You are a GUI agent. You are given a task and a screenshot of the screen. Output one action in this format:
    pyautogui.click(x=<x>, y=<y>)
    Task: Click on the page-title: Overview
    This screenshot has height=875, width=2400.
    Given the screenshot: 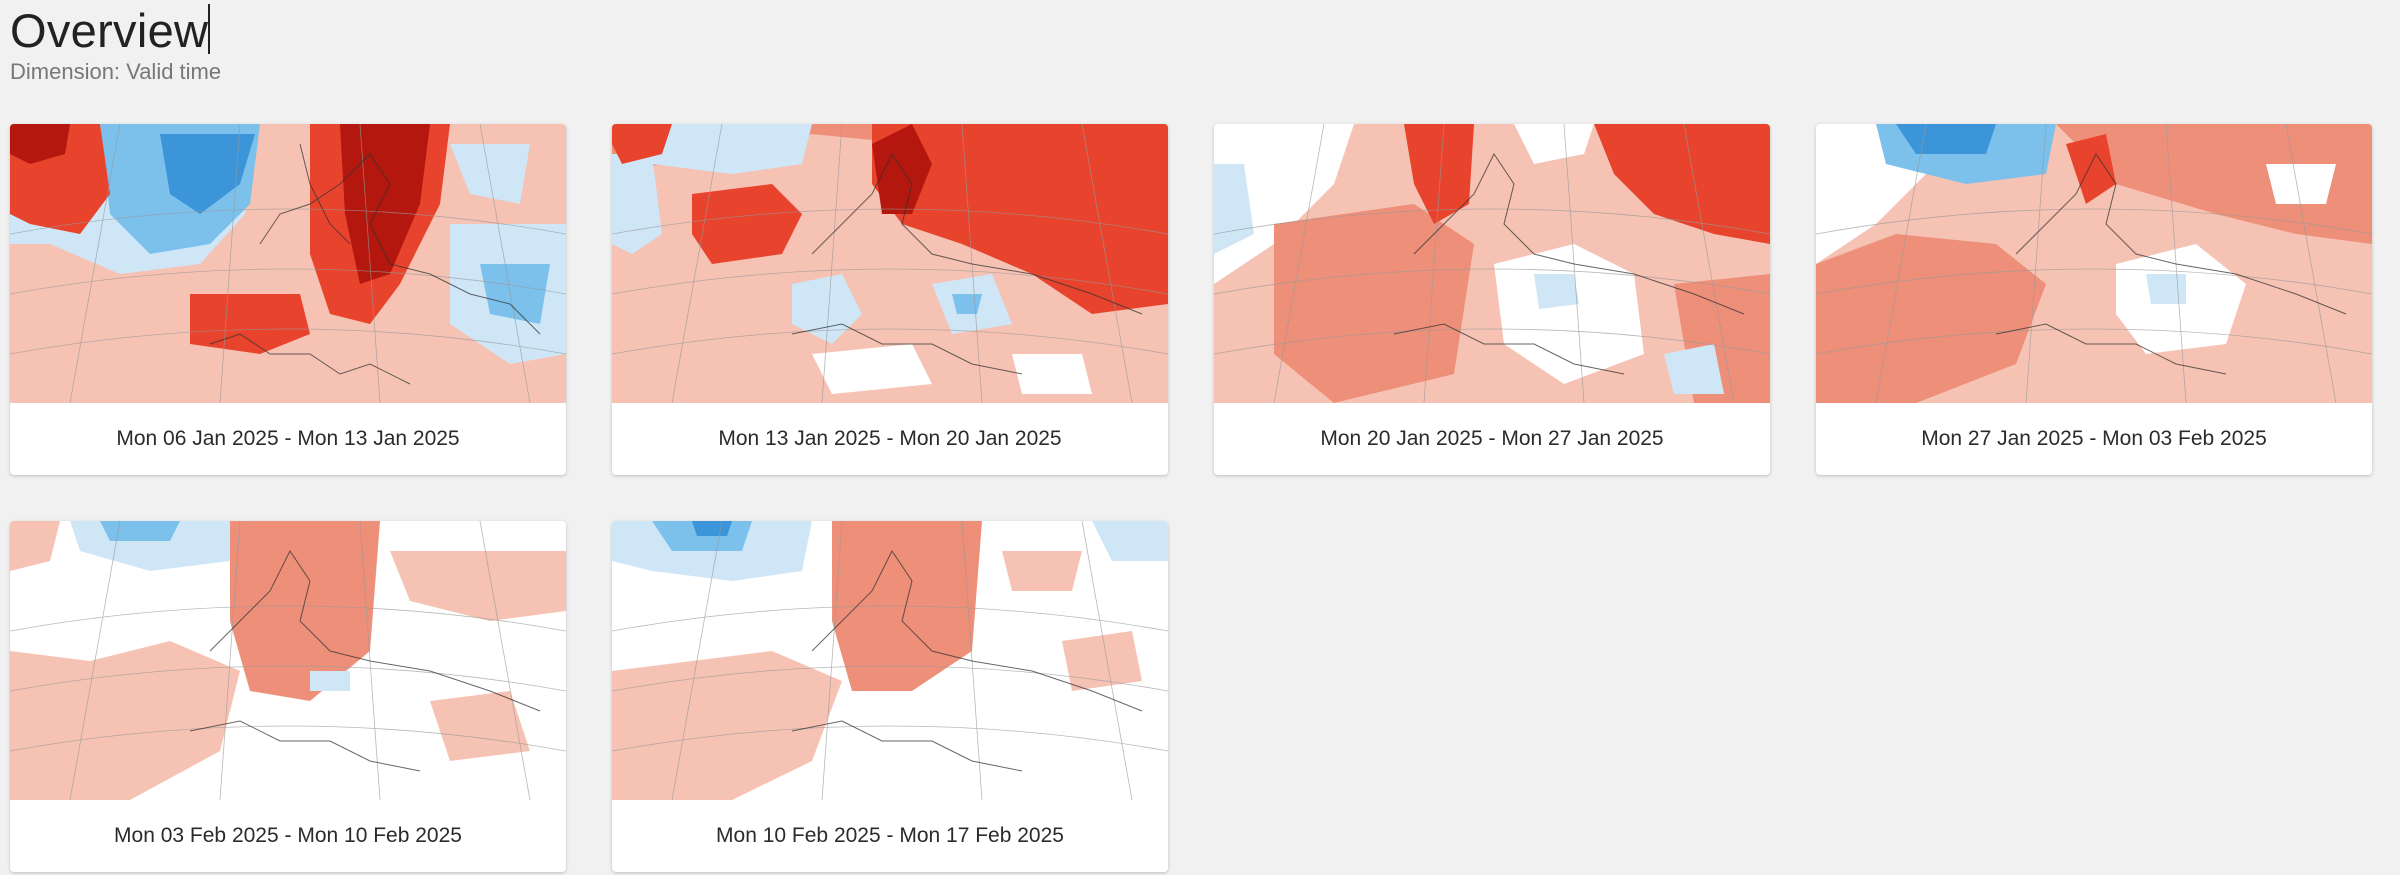 What is the action you would take?
    pyautogui.click(x=109, y=30)
    